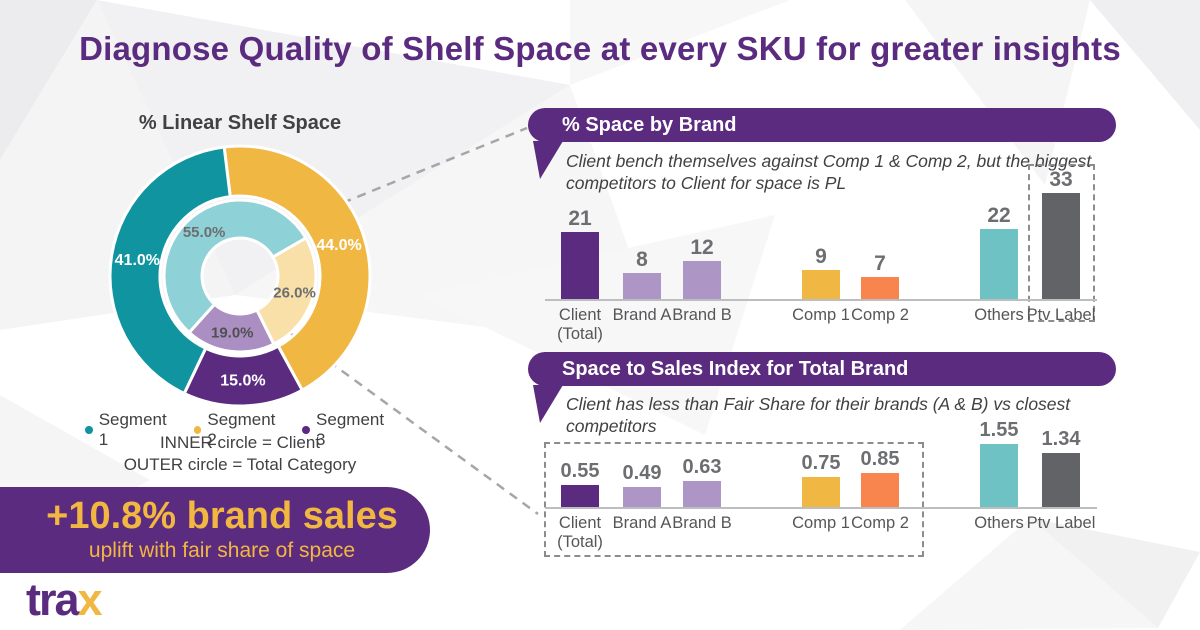 The width and height of the screenshot is (1200, 630). What do you see at coordinates (821, 256) in the screenshot?
I see `bar-value-comp-1: 9` at bounding box center [821, 256].